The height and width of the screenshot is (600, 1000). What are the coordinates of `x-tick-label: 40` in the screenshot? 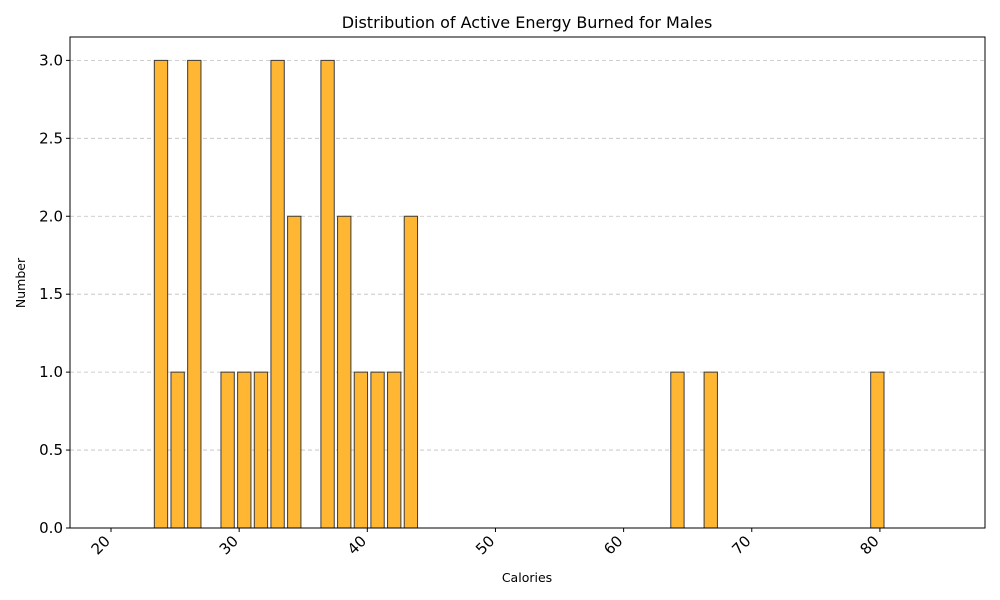 It's located at (357, 545).